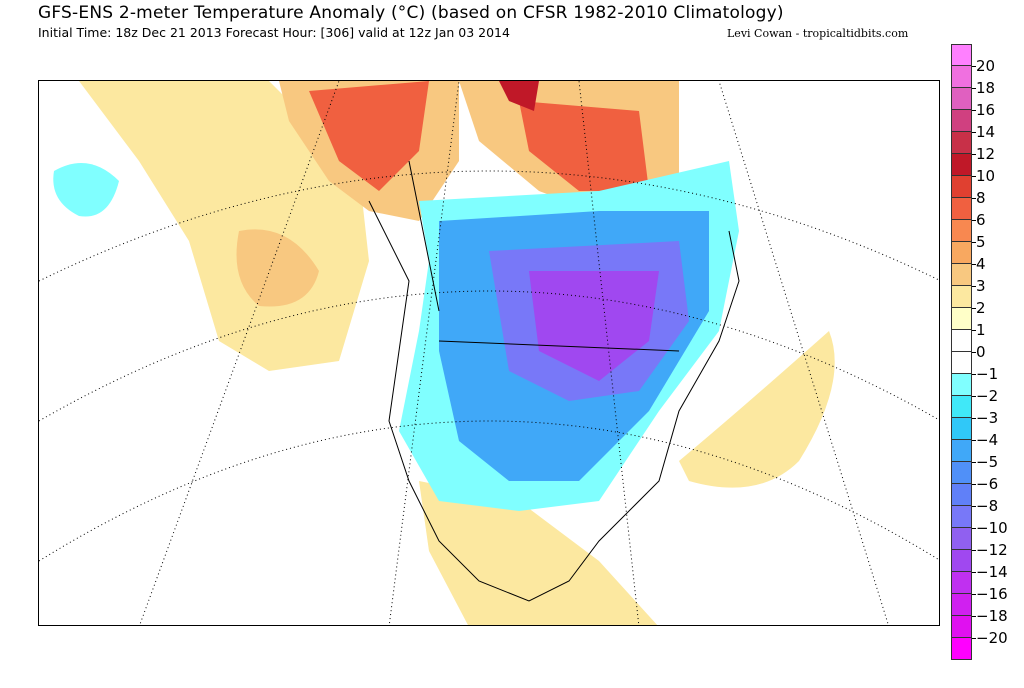 The width and height of the screenshot is (1024, 688). I want to click on colorbar-label: −3, so click(987, 418).